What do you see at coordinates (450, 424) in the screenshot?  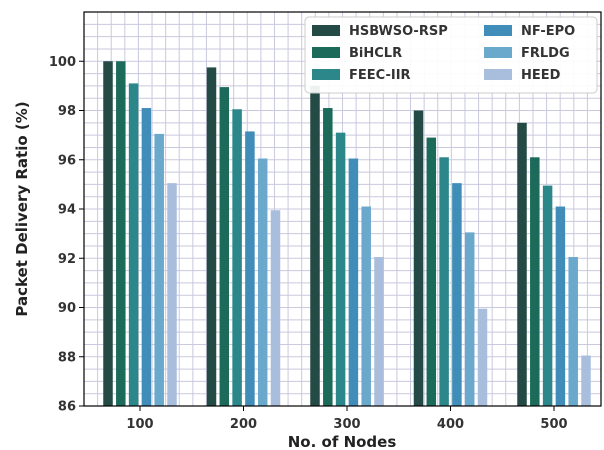 I see `x-tick-label: 400` at bounding box center [450, 424].